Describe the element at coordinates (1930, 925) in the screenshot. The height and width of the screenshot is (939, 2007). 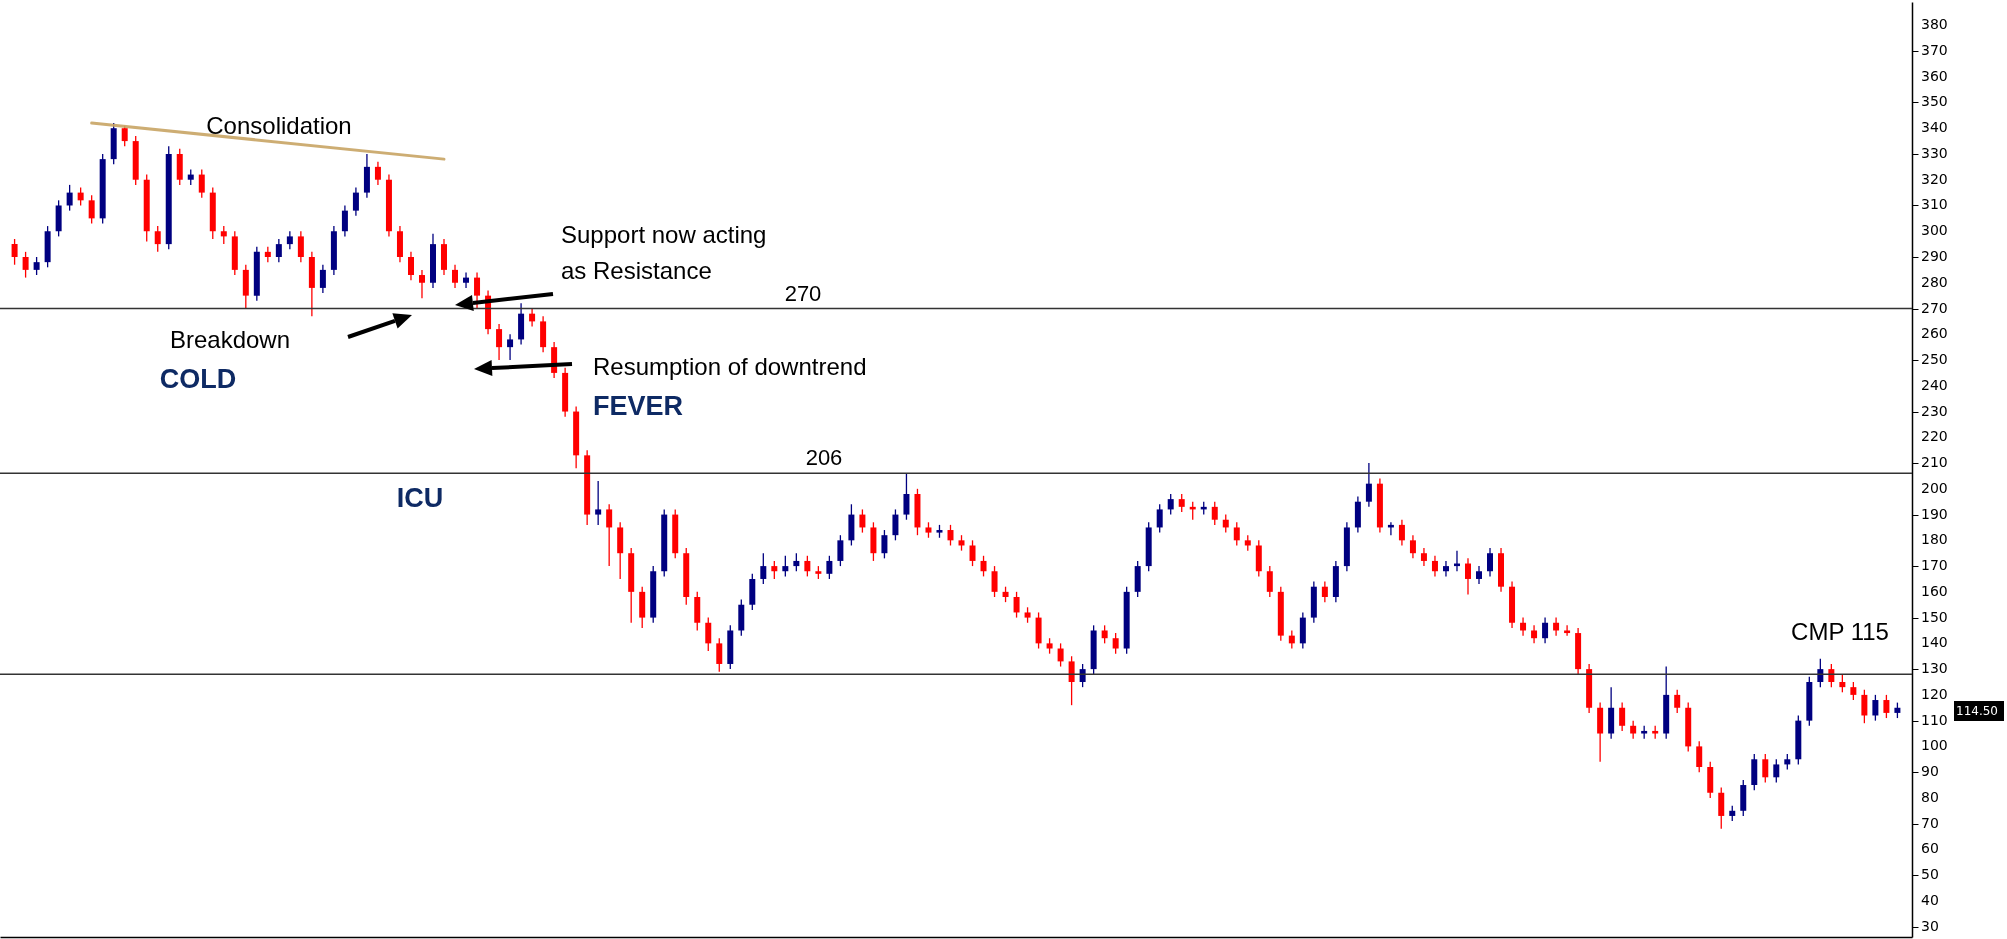
I see `y-tick-label: 30` at that location.